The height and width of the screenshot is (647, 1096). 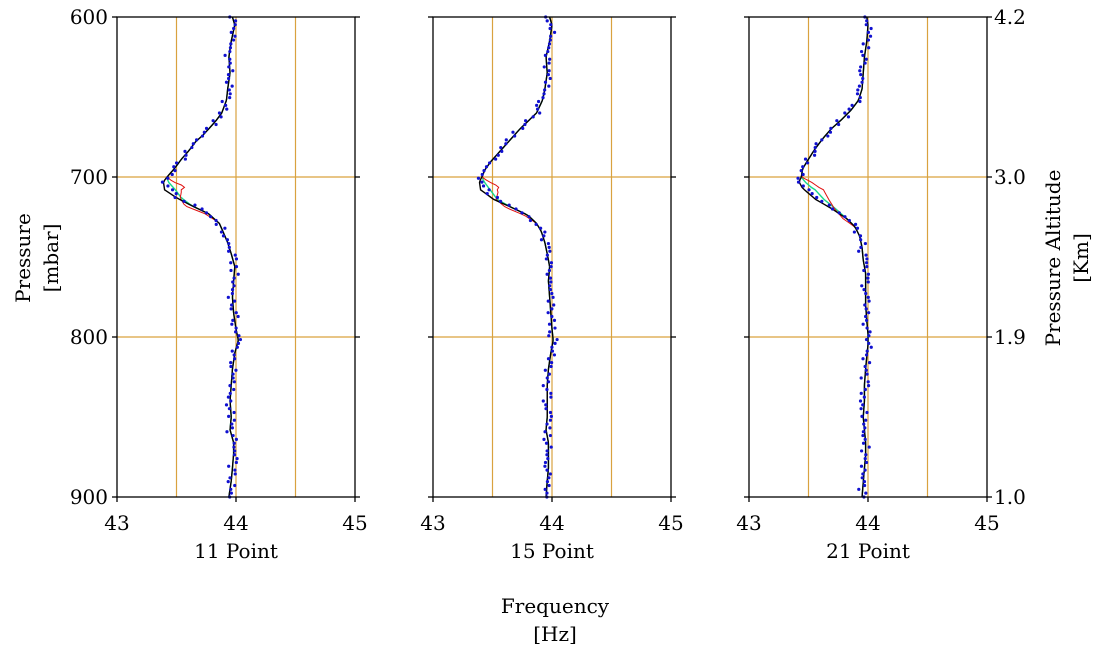 What do you see at coordinates (23, 258) in the screenshot?
I see `y-axis-title-line1: Pressure` at bounding box center [23, 258].